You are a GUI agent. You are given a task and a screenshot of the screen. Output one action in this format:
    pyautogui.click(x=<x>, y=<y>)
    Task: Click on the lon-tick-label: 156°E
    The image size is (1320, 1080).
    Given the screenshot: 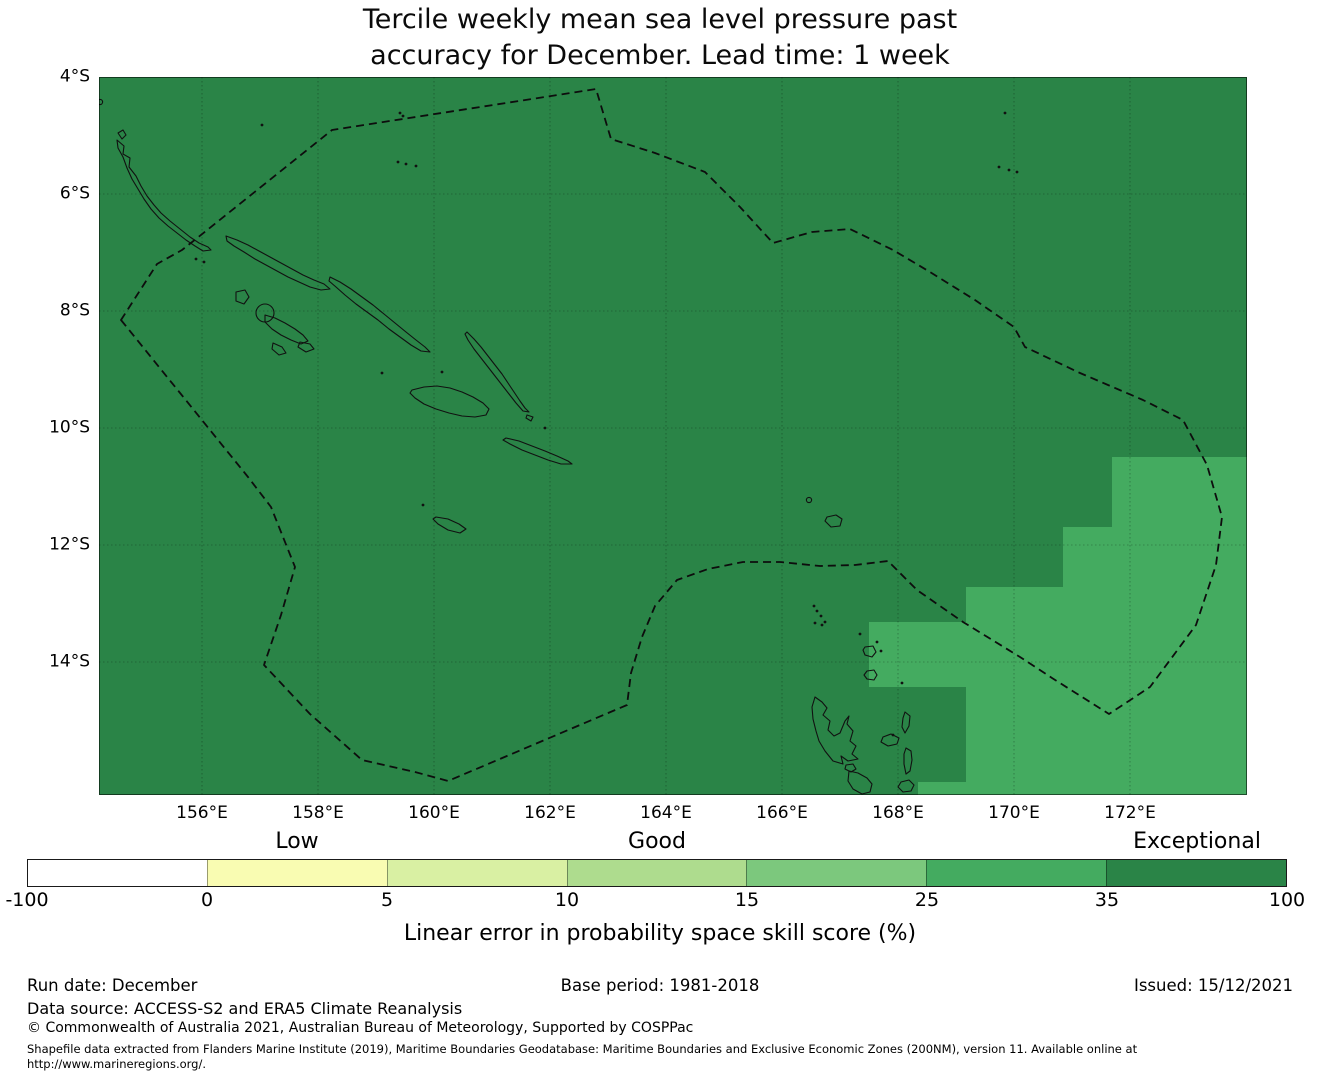 What is the action you would take?
    pyautogui.click(x=202, y=813)
    